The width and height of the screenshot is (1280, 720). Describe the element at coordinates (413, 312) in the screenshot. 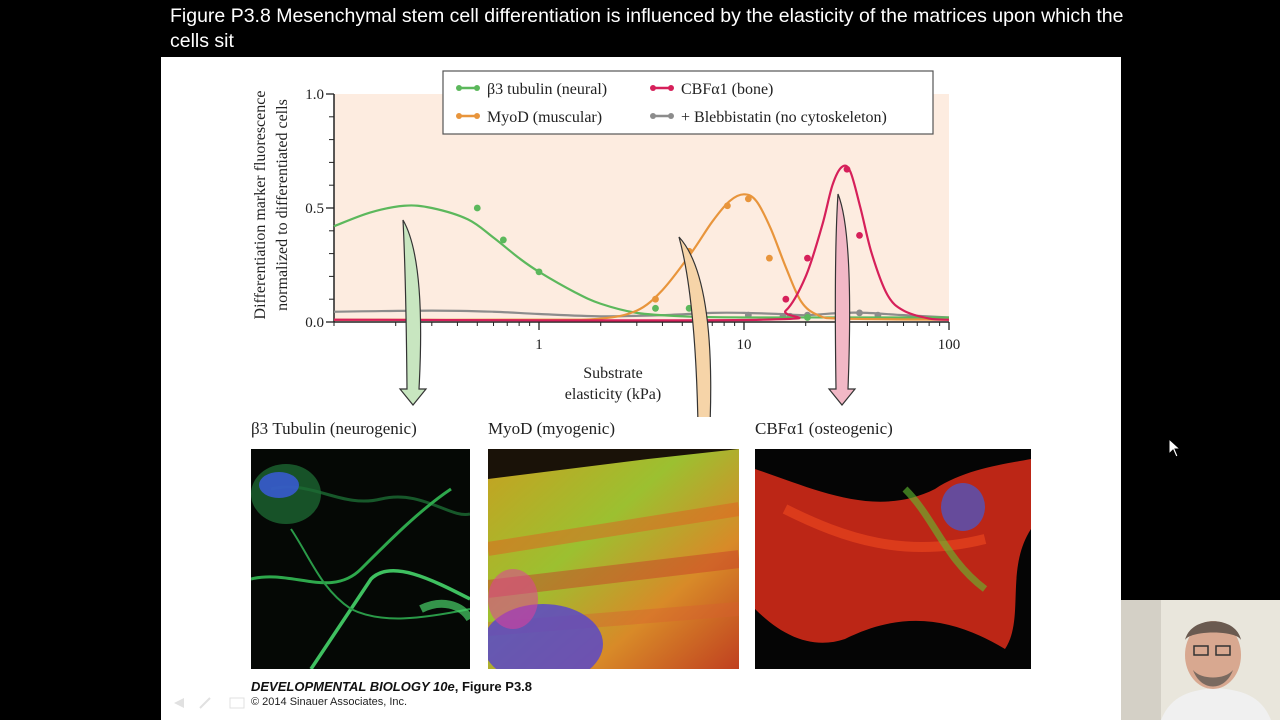

I see `arrow-green` at that location.